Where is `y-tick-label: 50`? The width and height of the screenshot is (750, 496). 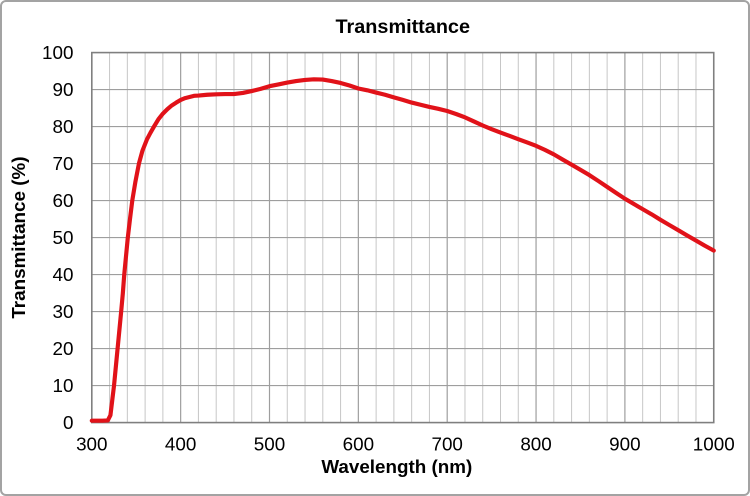
y-tick-label: 50 is located at coordinates (62, 237).